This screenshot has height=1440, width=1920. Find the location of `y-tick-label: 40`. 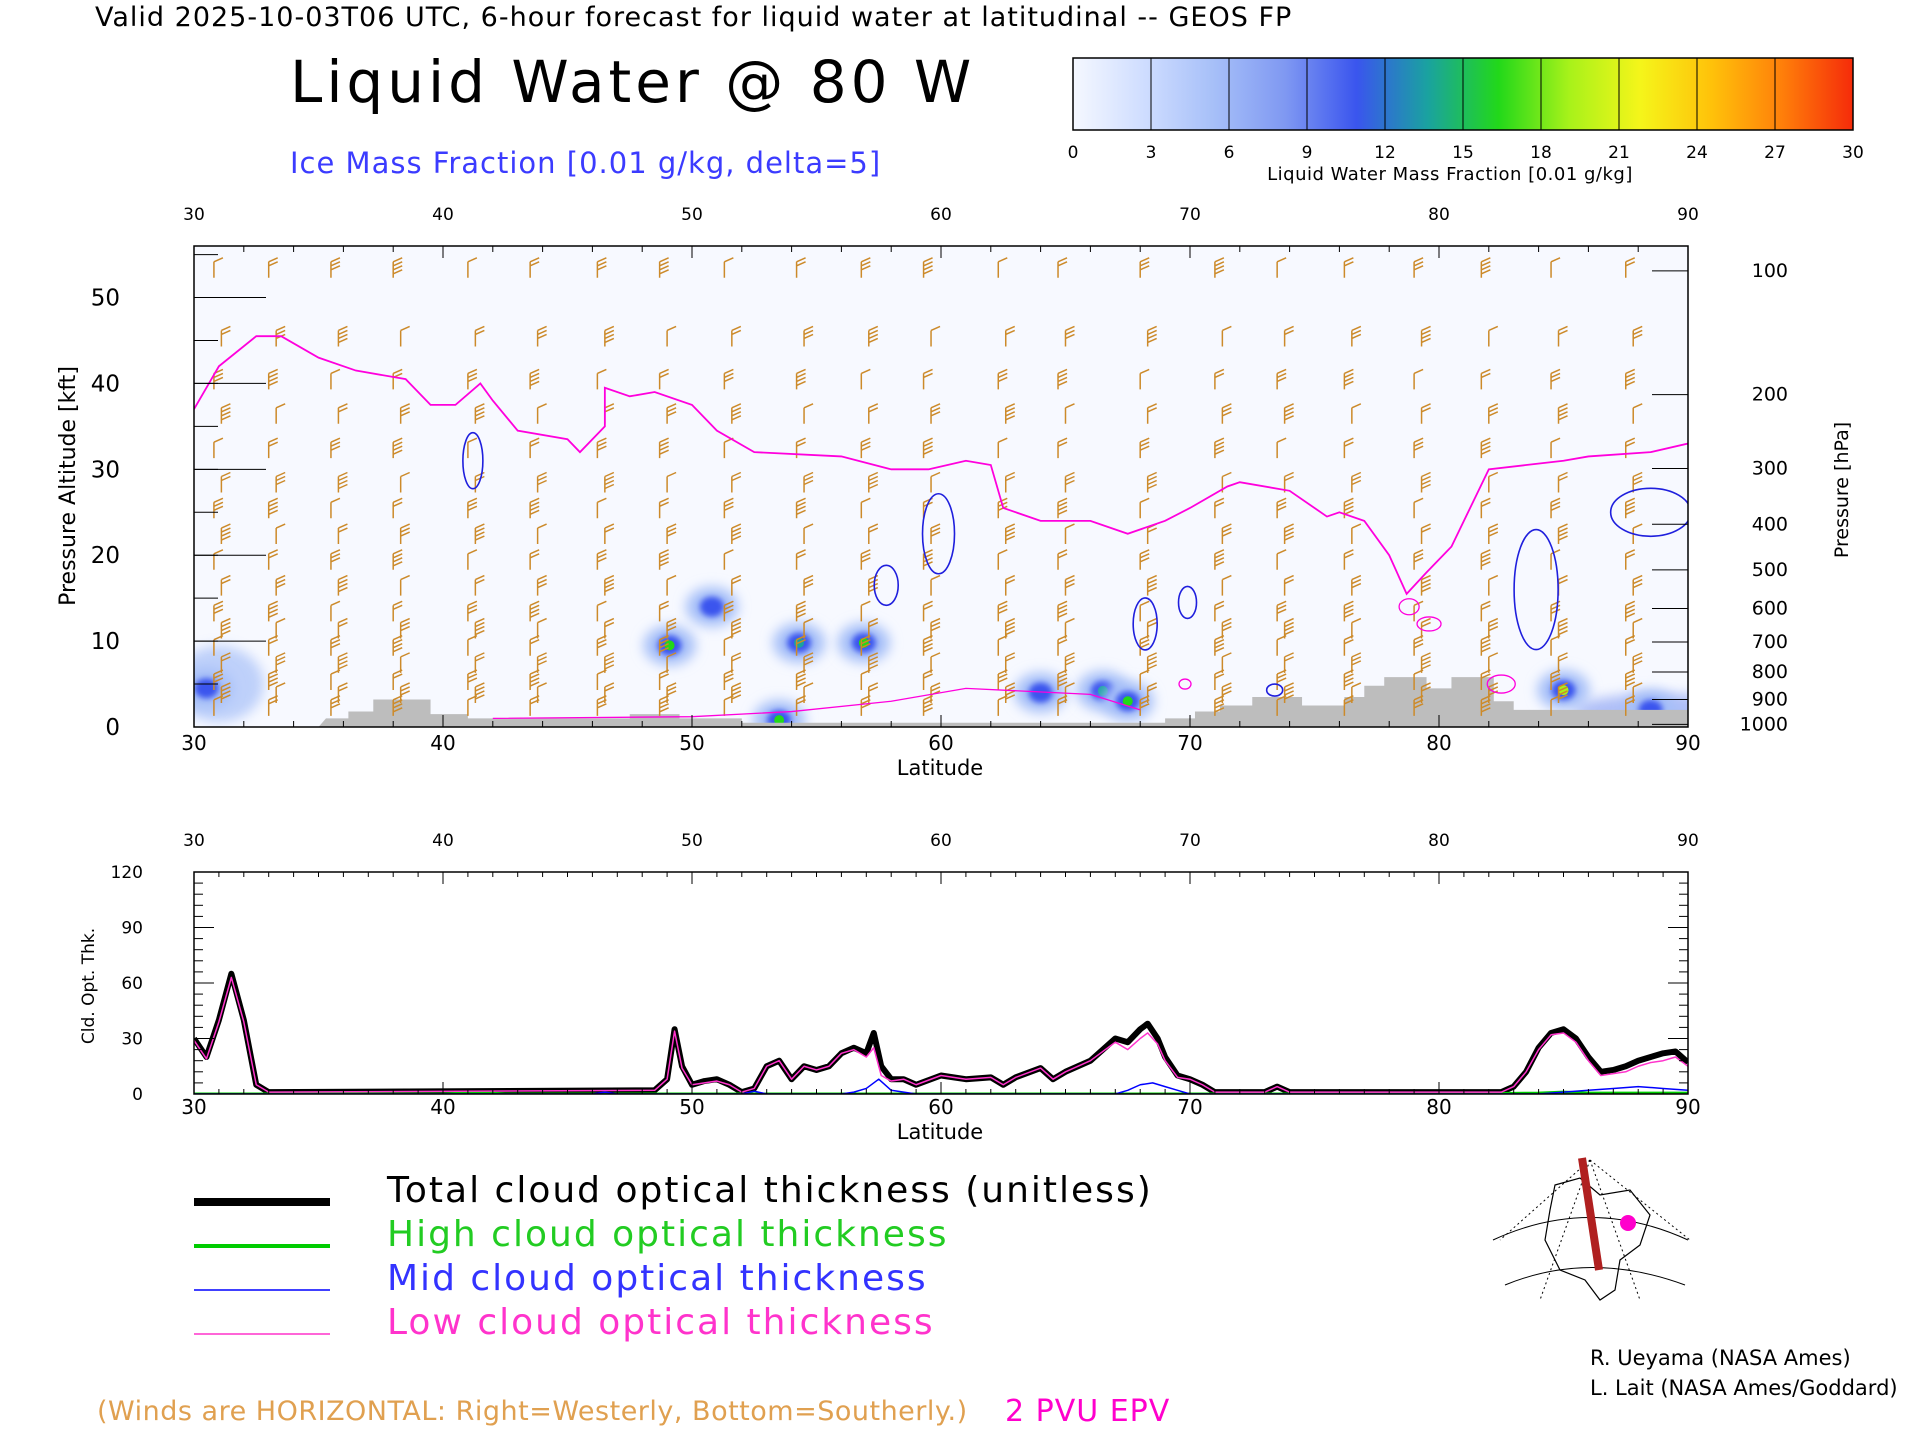

y-tick-label: 40 is located at coordinates (105, 384).